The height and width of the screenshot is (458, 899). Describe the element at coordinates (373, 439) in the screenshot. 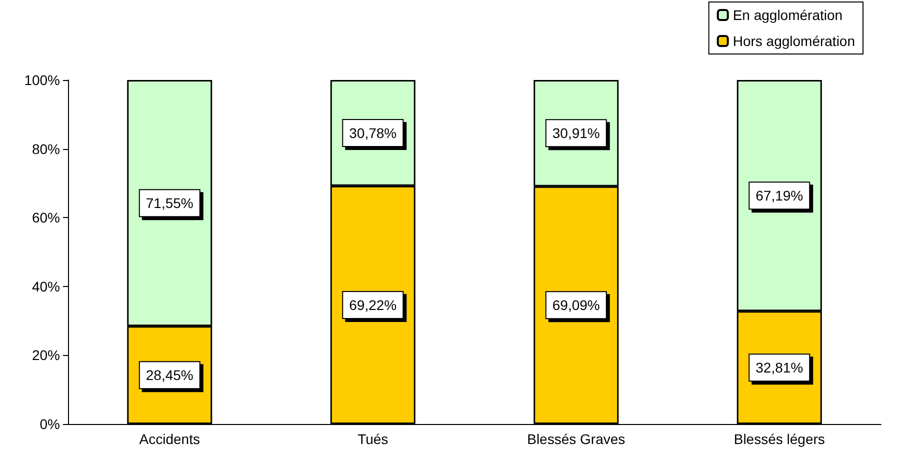

I see `x-tick-label: Tués` at that location.